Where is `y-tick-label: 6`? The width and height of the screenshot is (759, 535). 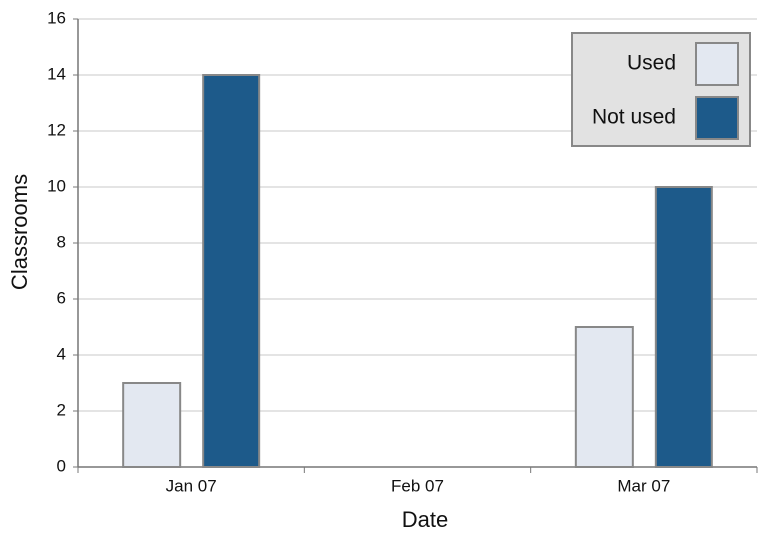
y-tick-label: 6 is located at coordinates (61, 297).